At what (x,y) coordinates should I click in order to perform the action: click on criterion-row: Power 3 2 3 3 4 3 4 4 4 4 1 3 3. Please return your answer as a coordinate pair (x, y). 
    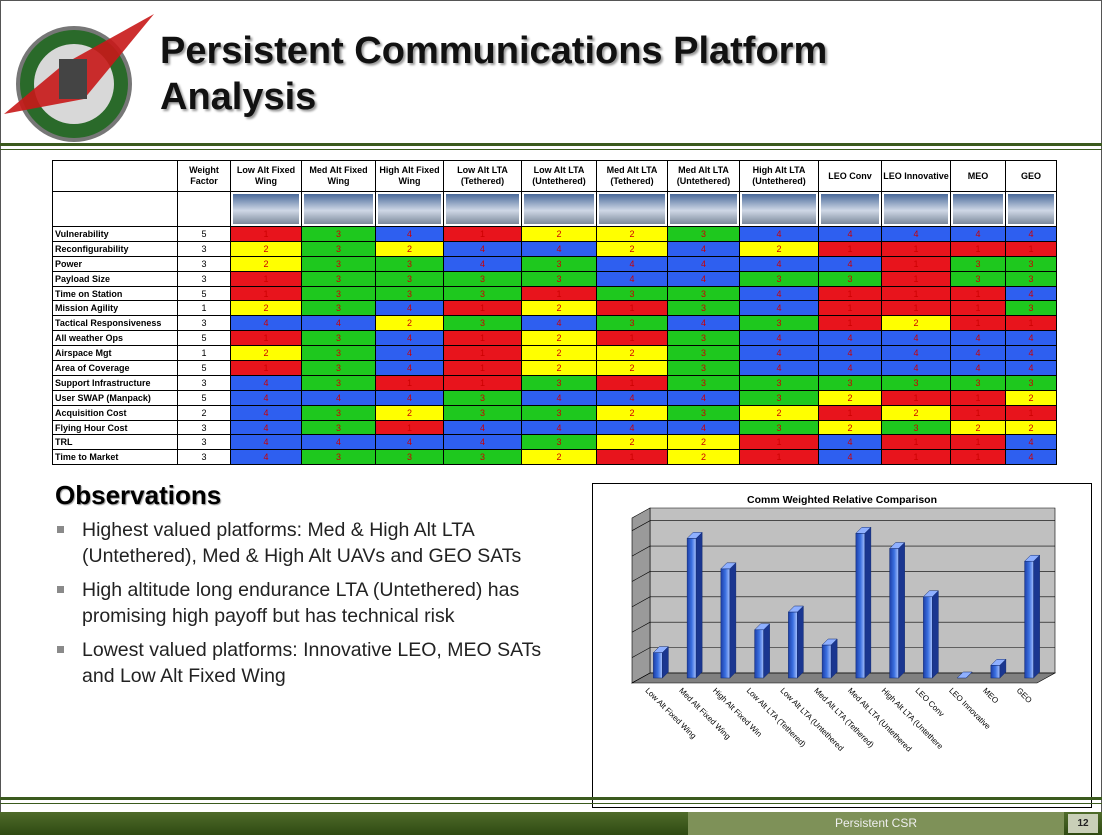
    Looking at the image, I should click on (554, 263).